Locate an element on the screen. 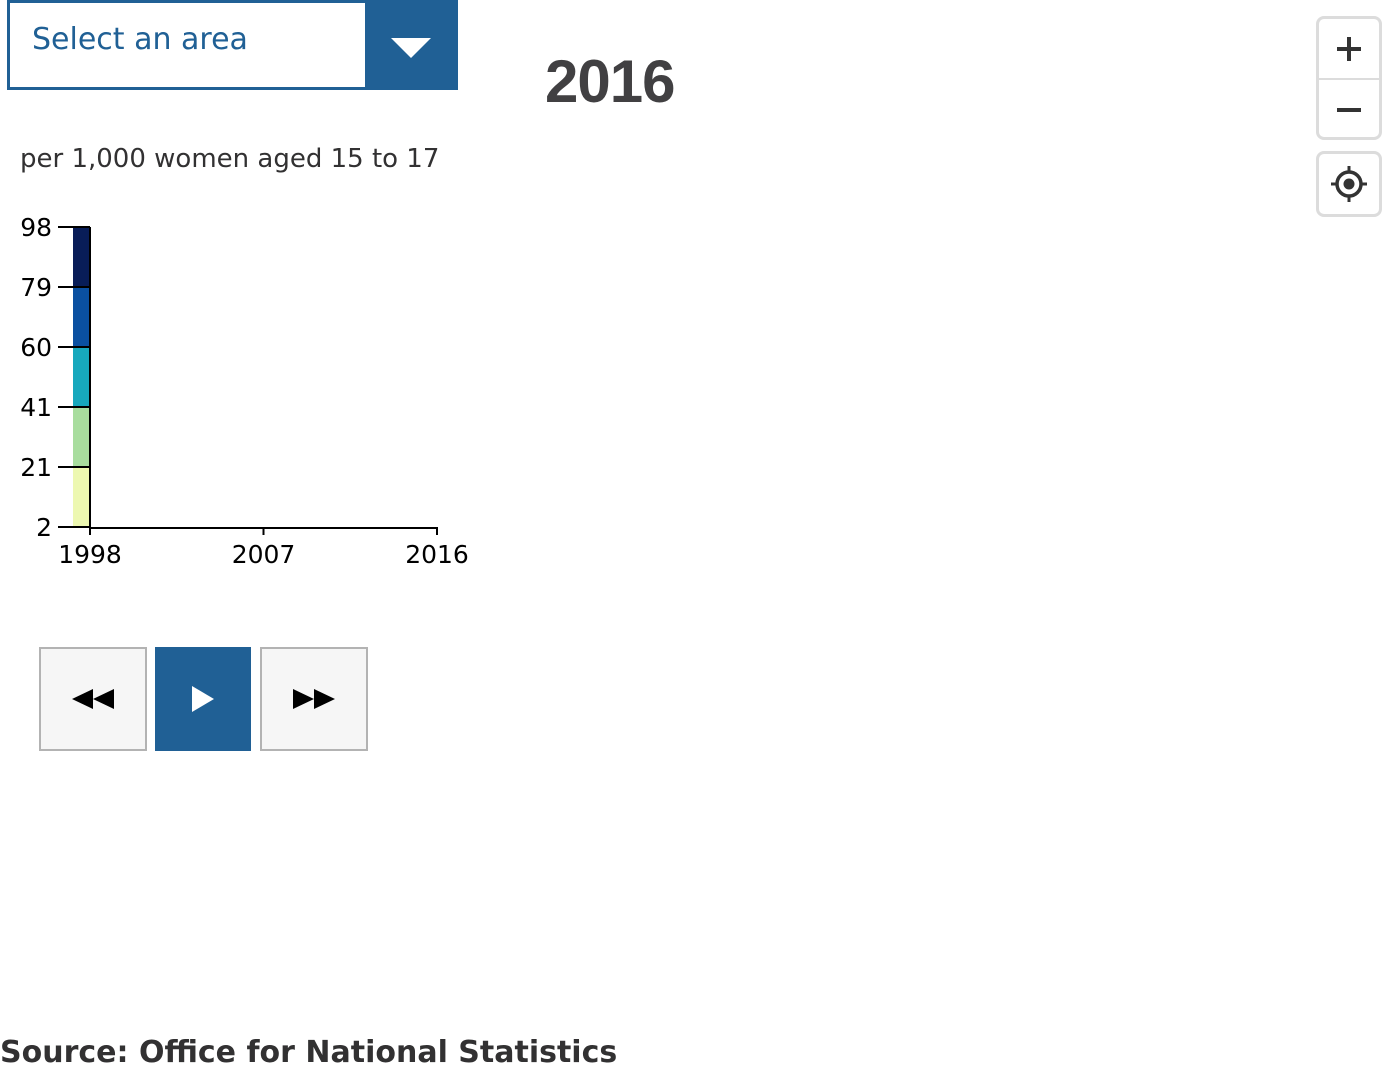 The height and width of the screenshot is (1070, 1383). y-tick-label: 98 is located at coordinates (36, 227).